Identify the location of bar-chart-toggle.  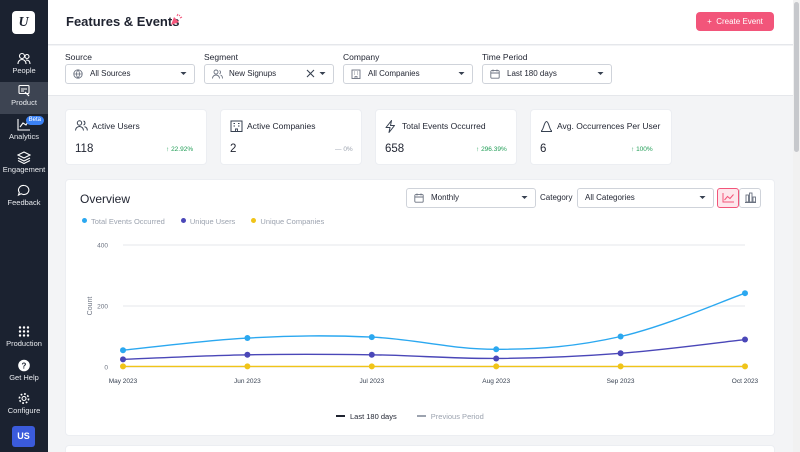
(750, 198).